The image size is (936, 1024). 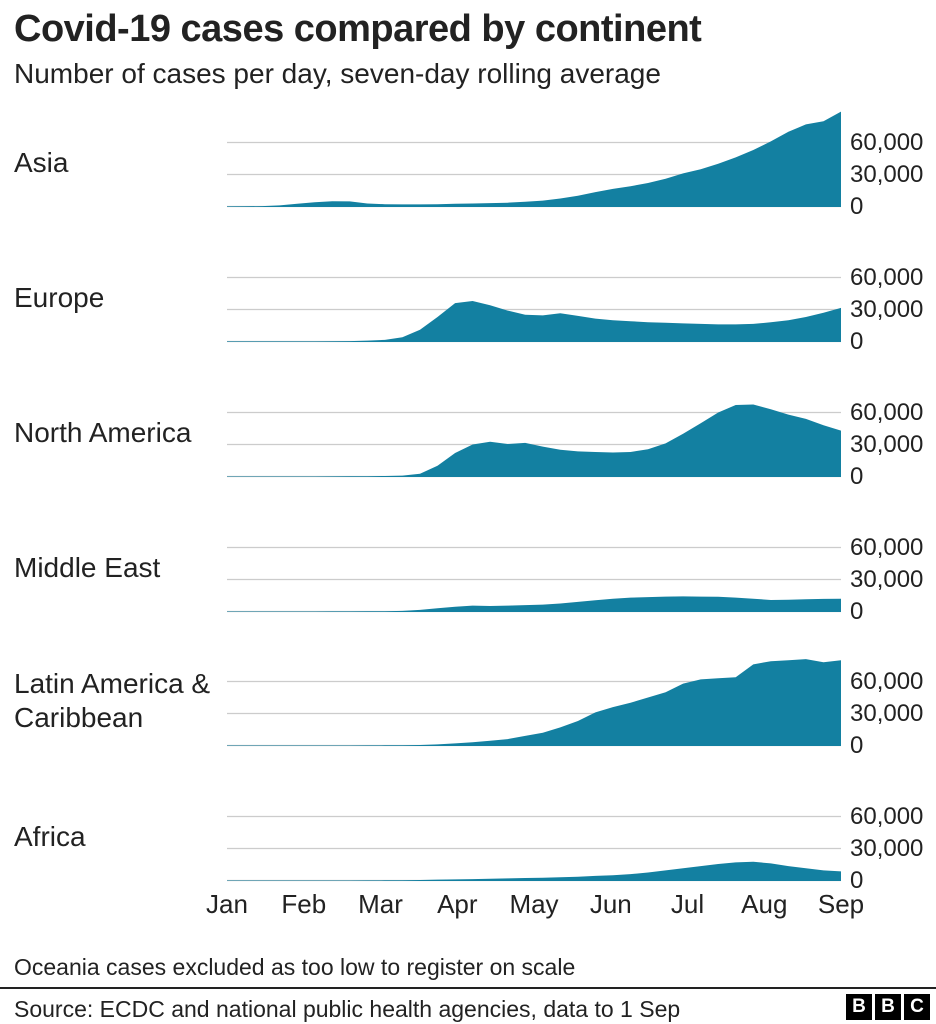 I want to click on area-chart-asia, so click(x=534, y=159).